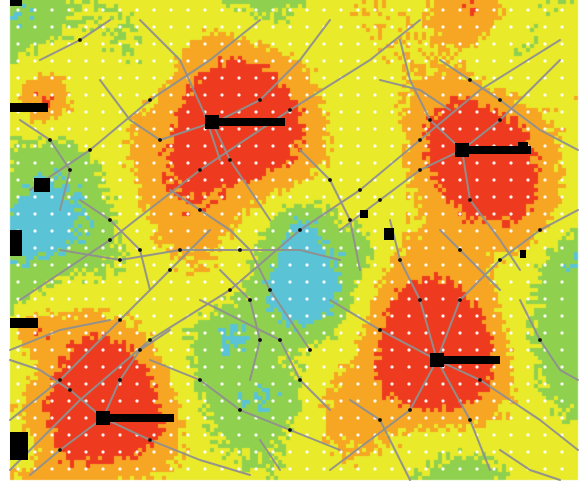  I want to click on facility-bar-end, so click(523, 148).